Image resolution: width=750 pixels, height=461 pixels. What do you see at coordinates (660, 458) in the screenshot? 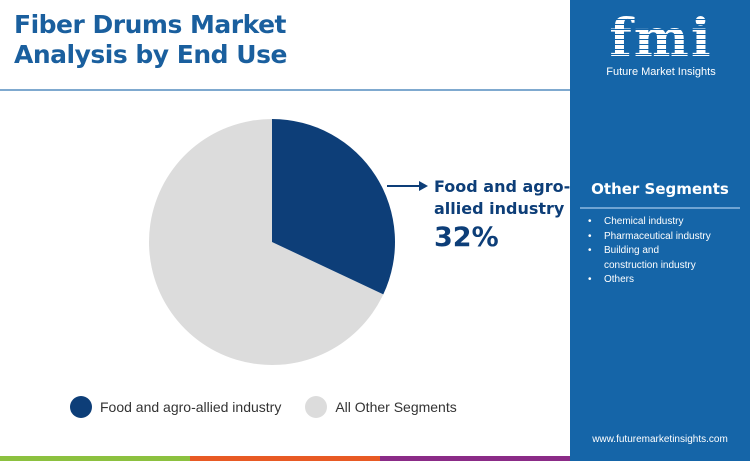
I see `footer-bar-blue` at bounding box center [660, 458].